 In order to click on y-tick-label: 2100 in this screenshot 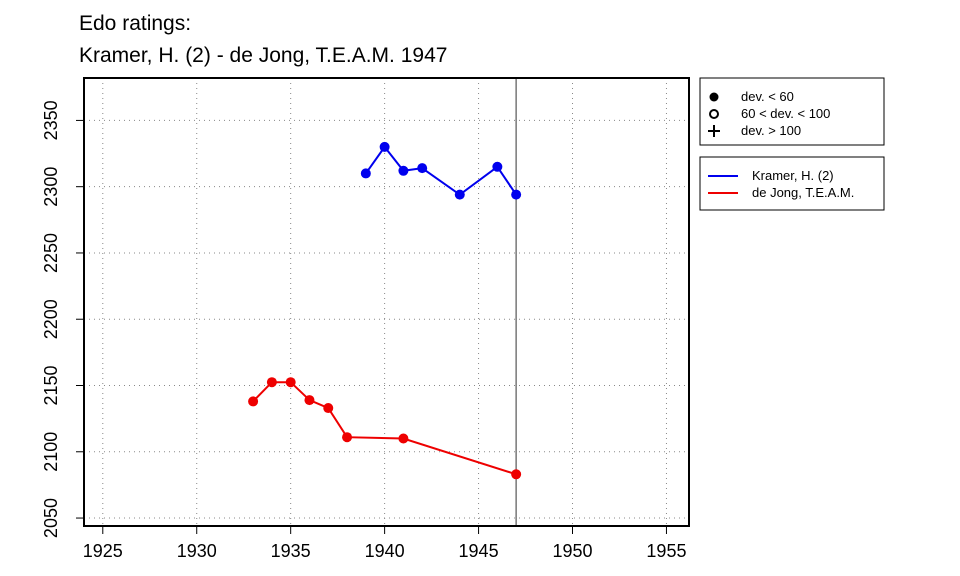, I will do `click(51, 452)`.